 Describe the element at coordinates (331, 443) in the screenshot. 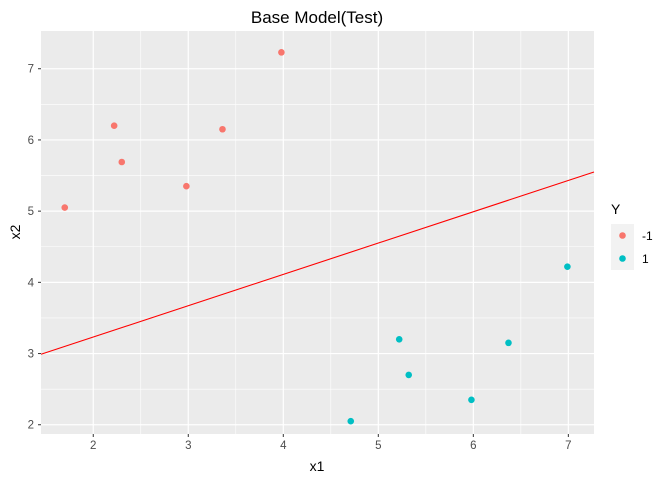

I see `x-axis-ticks: 2 3 4 5 6 7` at that location.